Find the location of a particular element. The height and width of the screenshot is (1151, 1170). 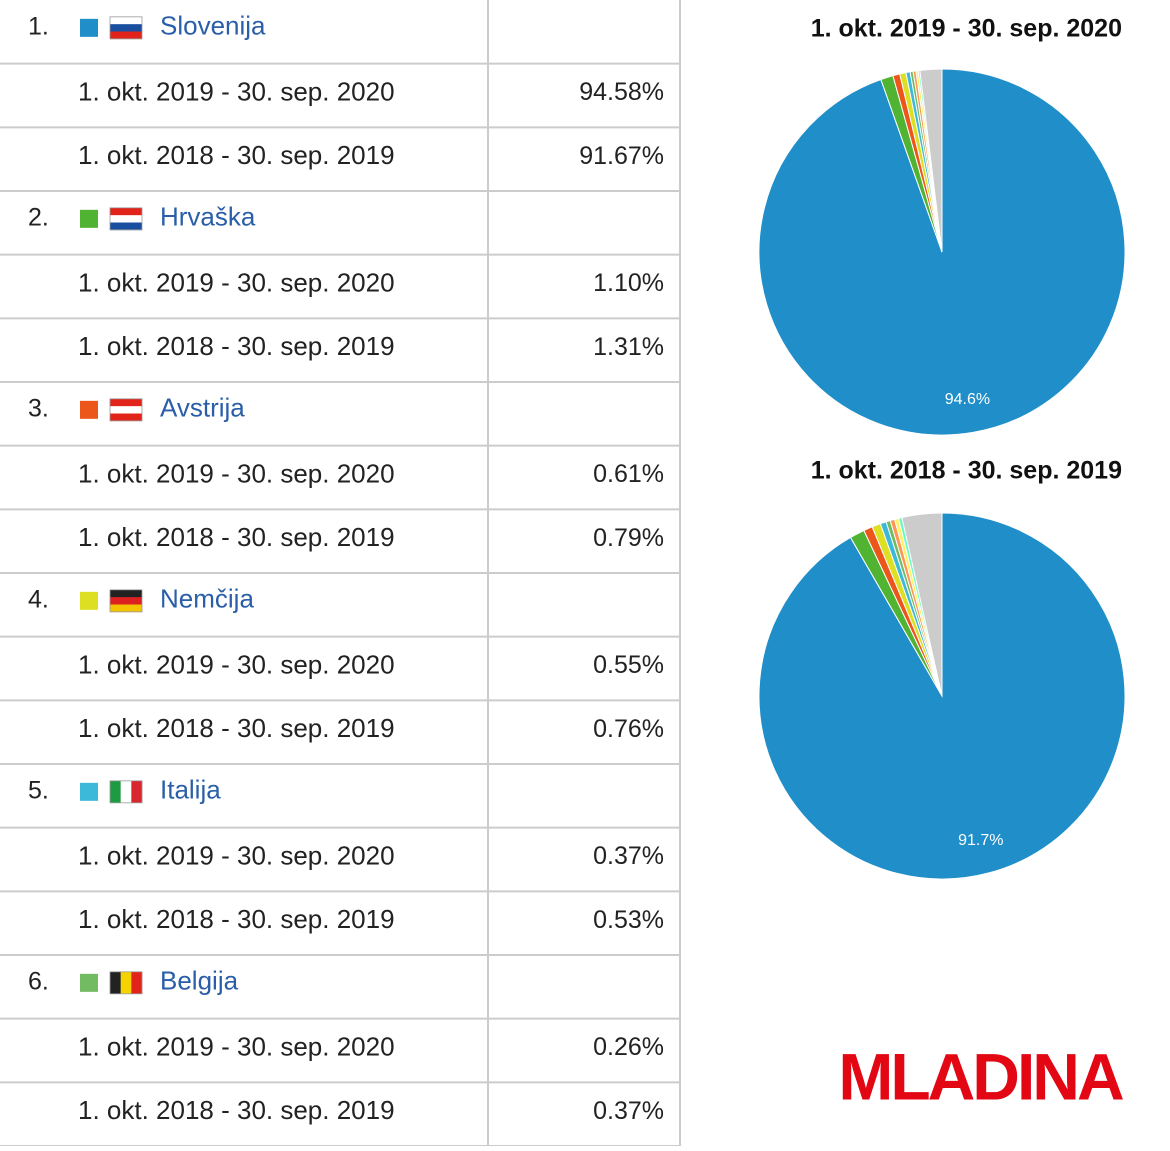

rank: 2. is located at coordinates (38, 217).